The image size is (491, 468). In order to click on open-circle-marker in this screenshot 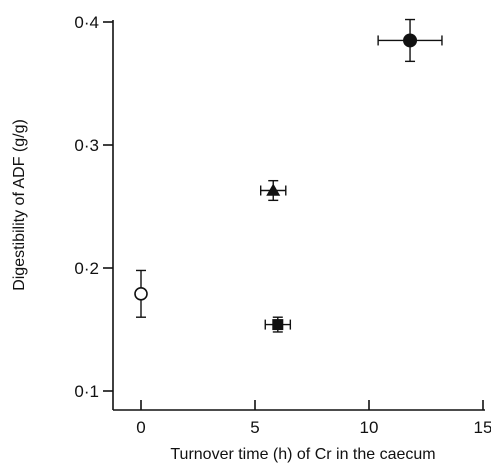, I will do `click(141, 294)`.